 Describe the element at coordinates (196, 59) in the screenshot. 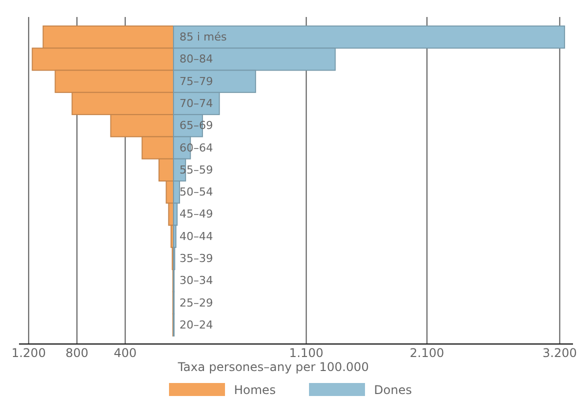

I see `y-tick-label: 80–84` at that location.